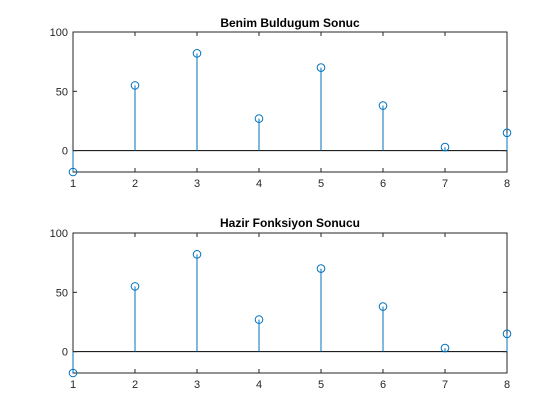 Image resolution: width=560 pixels, height=420 pixels. Describe the element at coordinates (383, 184) in the screenshot. I see `top-xtick-label: 6` at that location.